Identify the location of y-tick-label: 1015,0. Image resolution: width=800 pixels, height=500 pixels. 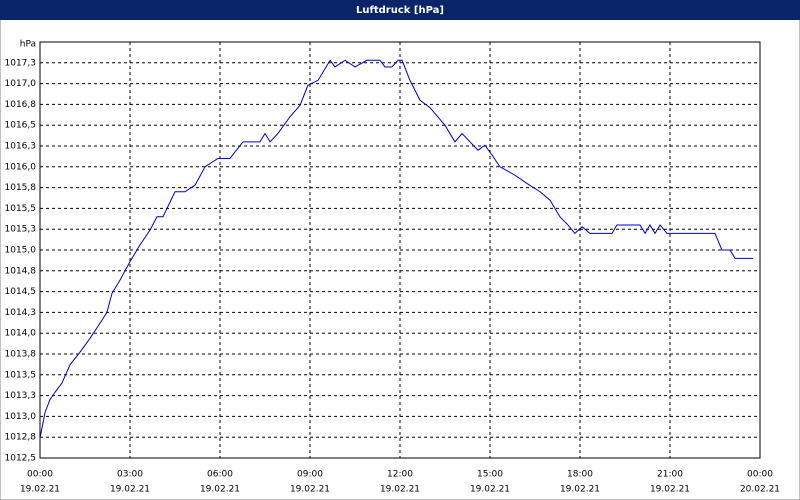
(21, 251).